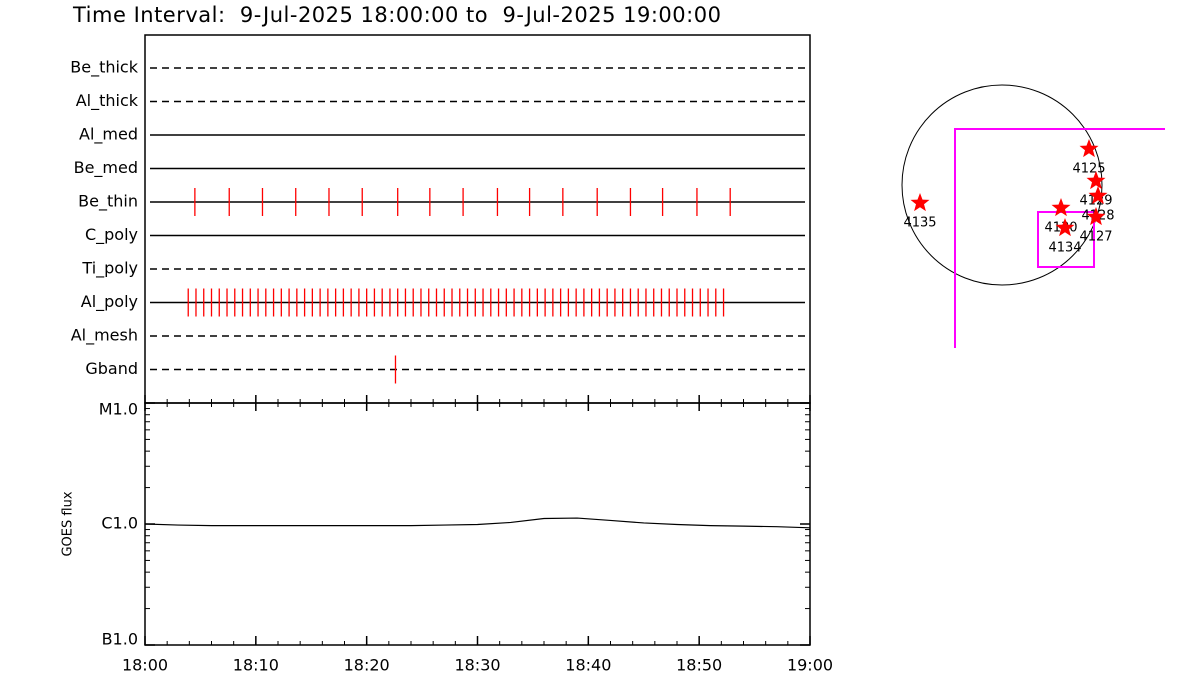 Image resolution: width=1200 pixels, height=700 pixels. I want to click on row-label: Gband, so click(111, 368).